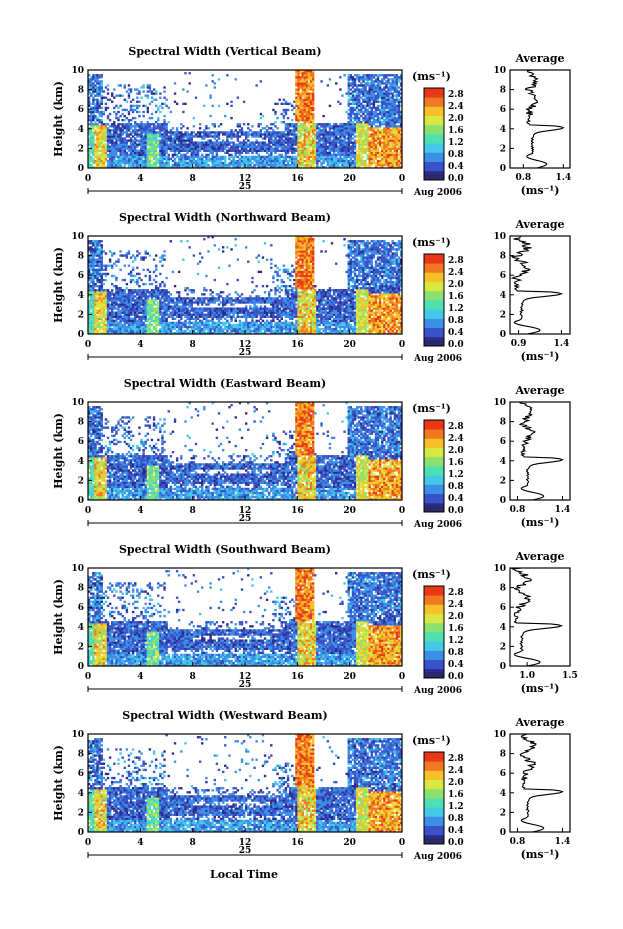 This screenshot has height=929, width=623. What do you see at coordinates (434, 165) in the screenshot?
I see `colorbar-segment` at bounding box center [434, 165].